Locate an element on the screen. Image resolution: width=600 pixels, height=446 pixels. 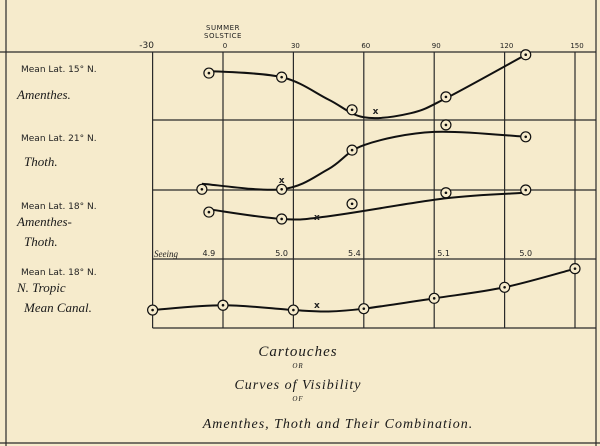
row-name-label: Mean Canal. is located at coordinates (57, 307).